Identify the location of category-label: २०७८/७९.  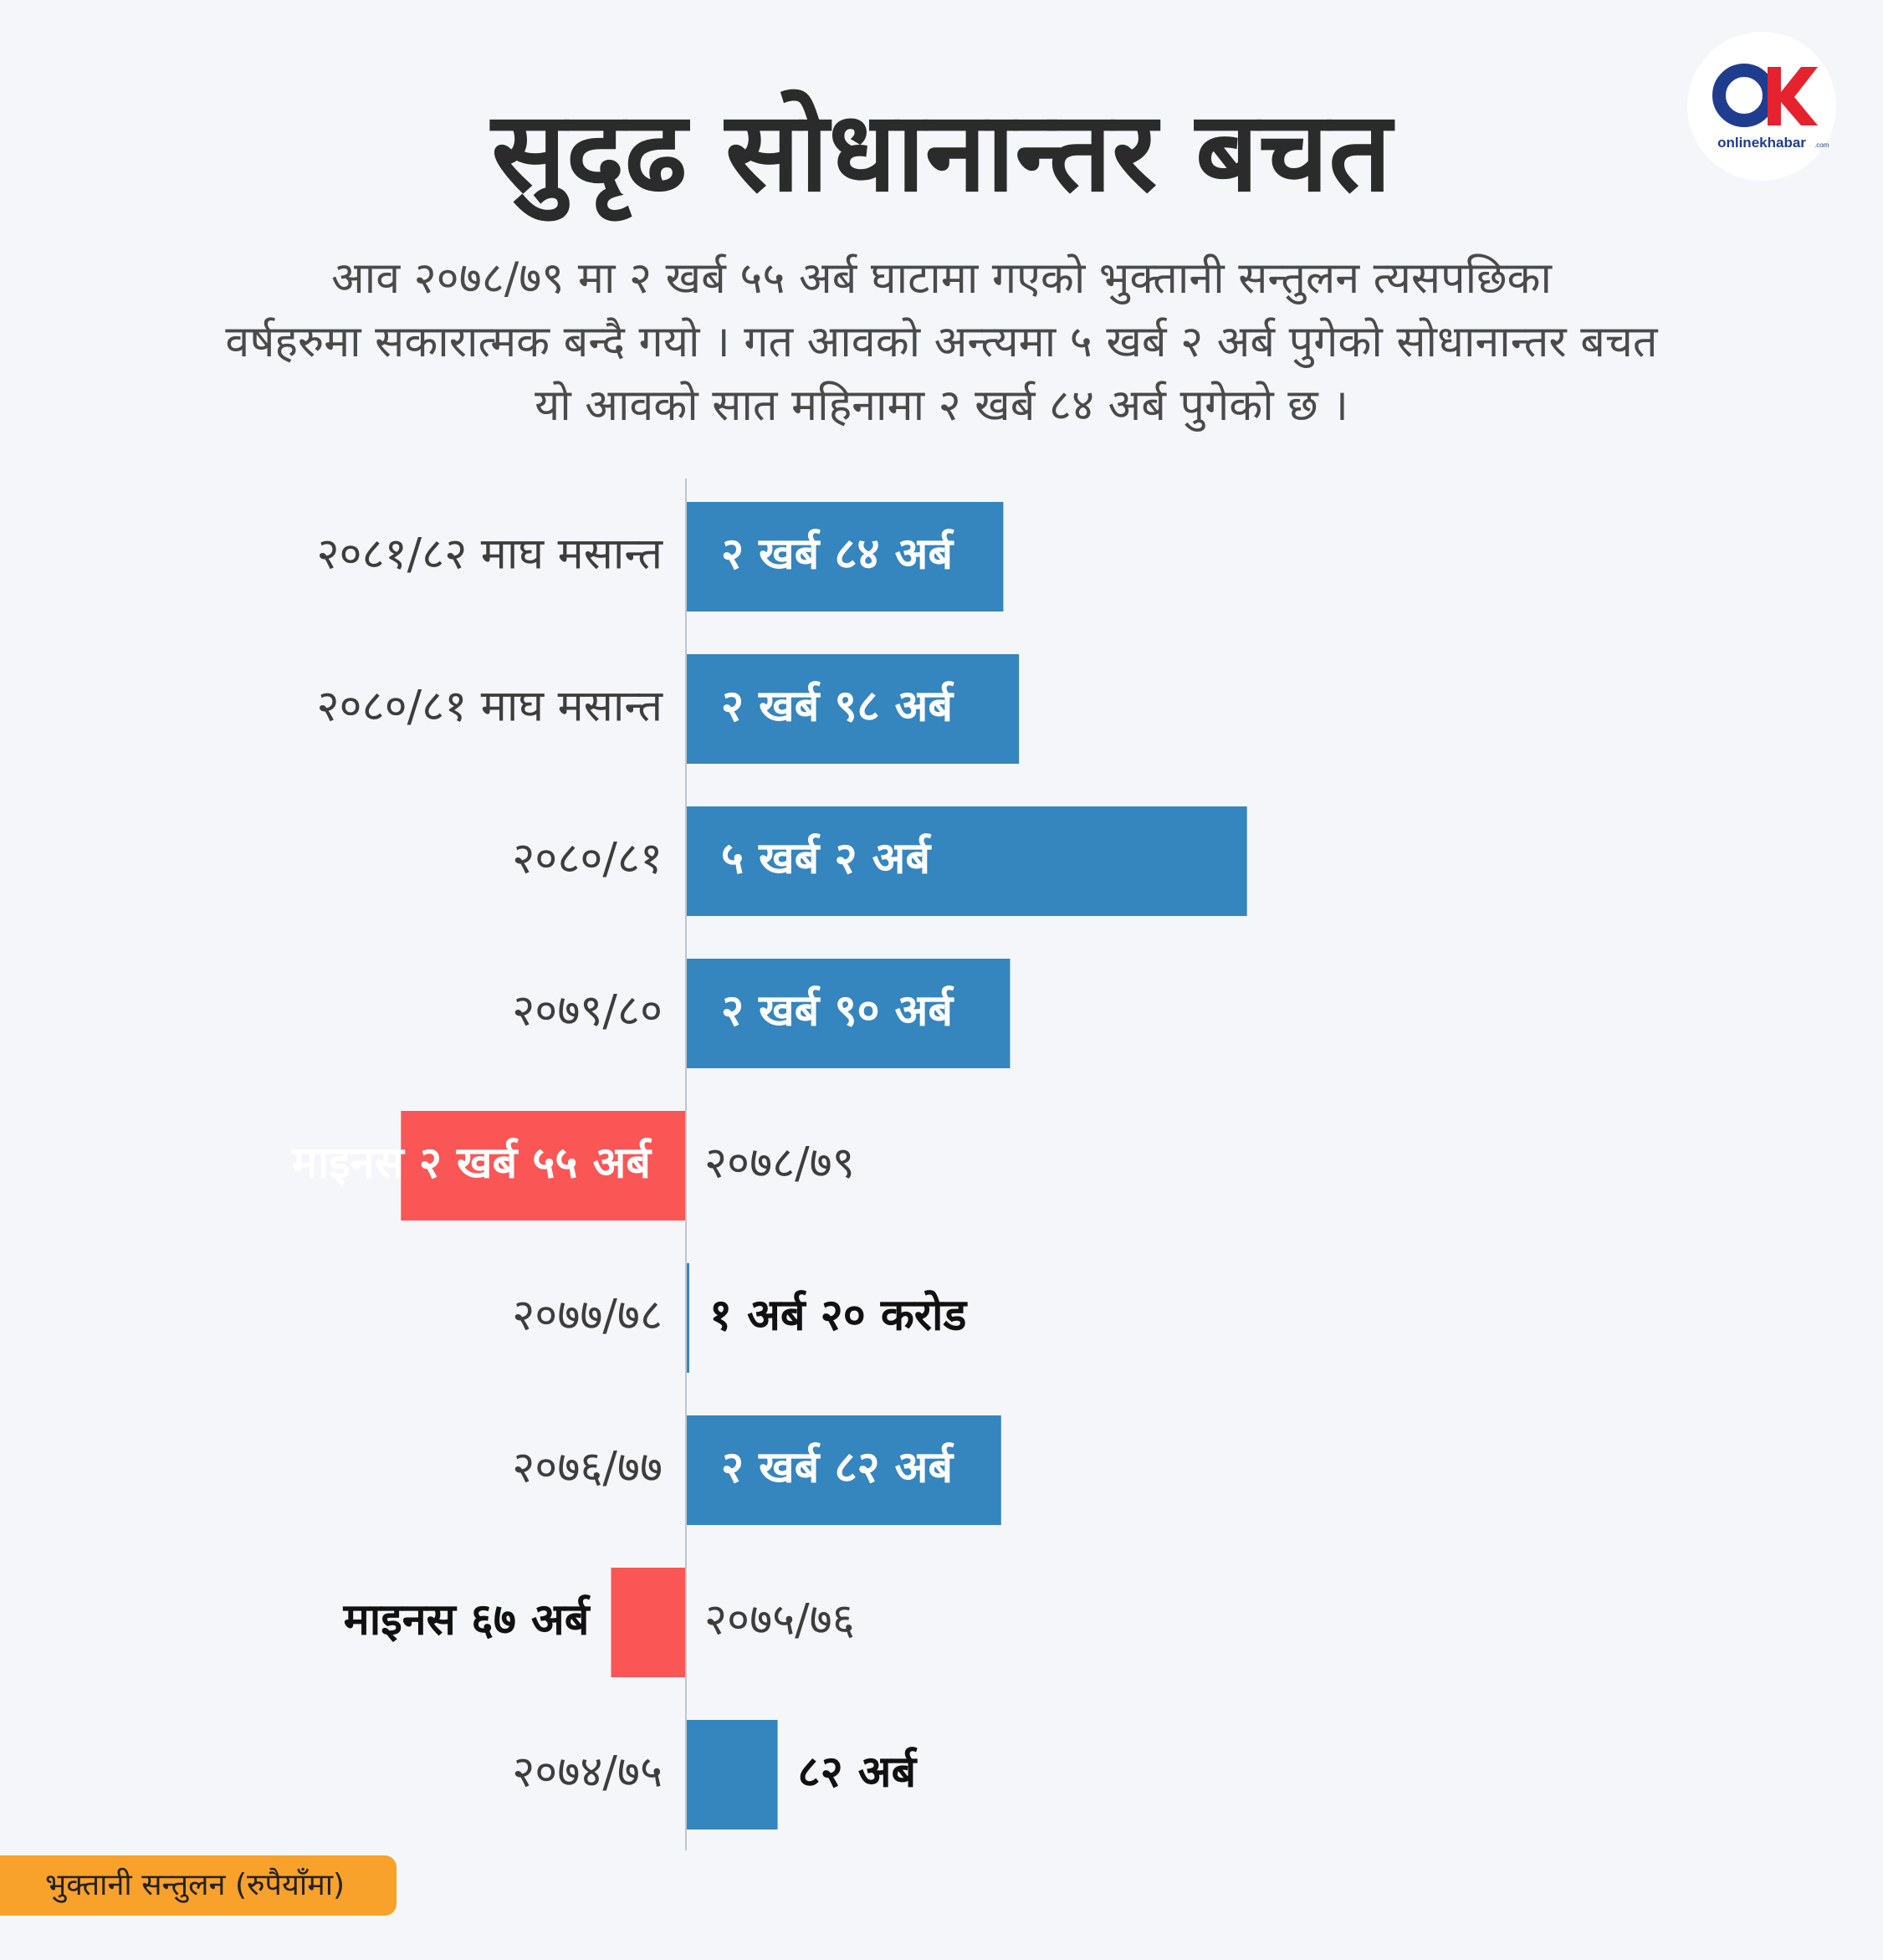
(779, 1164).